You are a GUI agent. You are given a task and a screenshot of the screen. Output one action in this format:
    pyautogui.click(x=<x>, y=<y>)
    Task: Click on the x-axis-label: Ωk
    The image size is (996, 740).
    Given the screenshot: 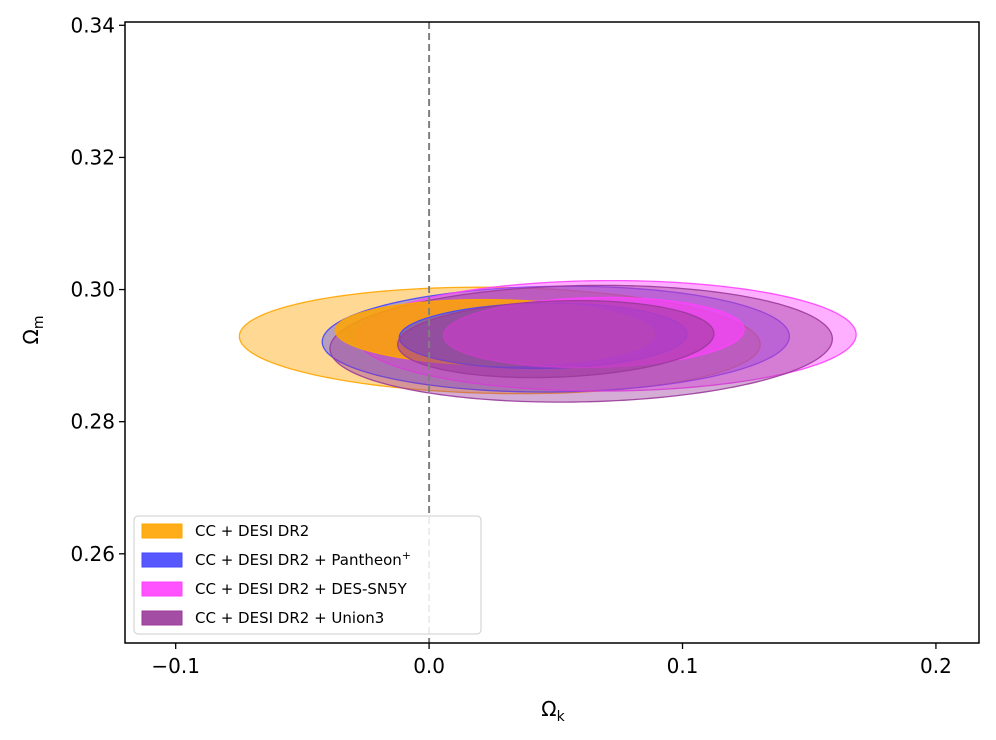 What is the action you would take?
    pyautogui.click(x=553, y=711)
    